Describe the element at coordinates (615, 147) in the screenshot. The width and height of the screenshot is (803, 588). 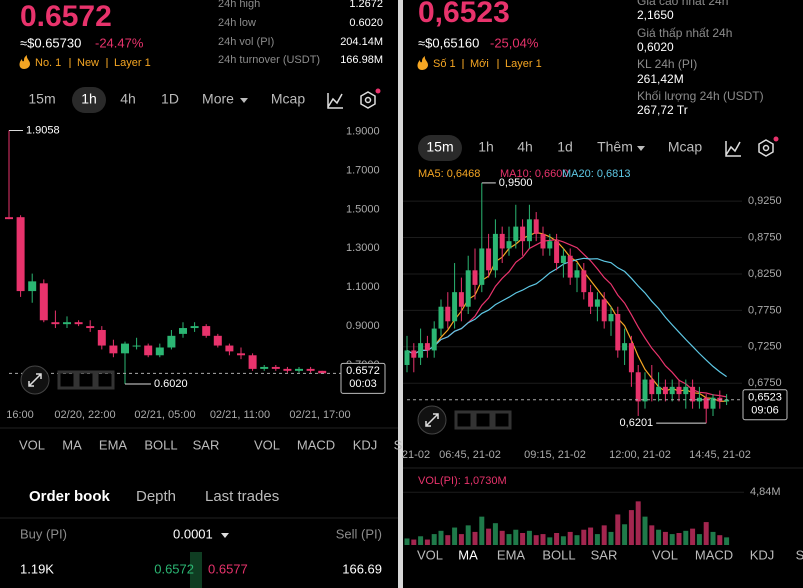
I see `timeframe: Thêm` at that location.